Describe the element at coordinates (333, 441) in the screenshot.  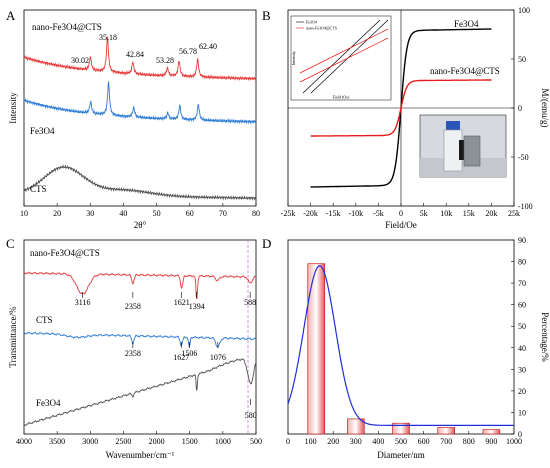
I see `panel-d-xtick-label-200: 200` at that location.